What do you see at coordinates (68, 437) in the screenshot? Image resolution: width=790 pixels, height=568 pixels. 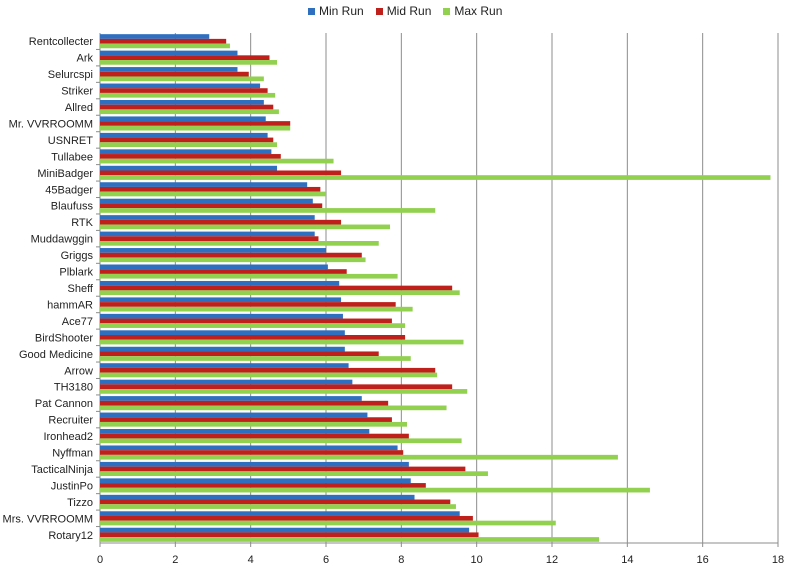 I see `category-label: Ironhead2` at bounding box center [68, 437].